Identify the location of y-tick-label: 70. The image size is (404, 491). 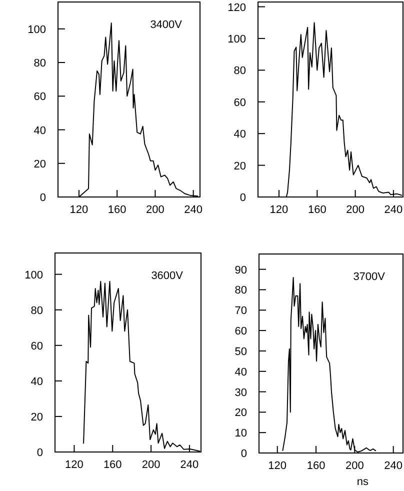
(240, 311).